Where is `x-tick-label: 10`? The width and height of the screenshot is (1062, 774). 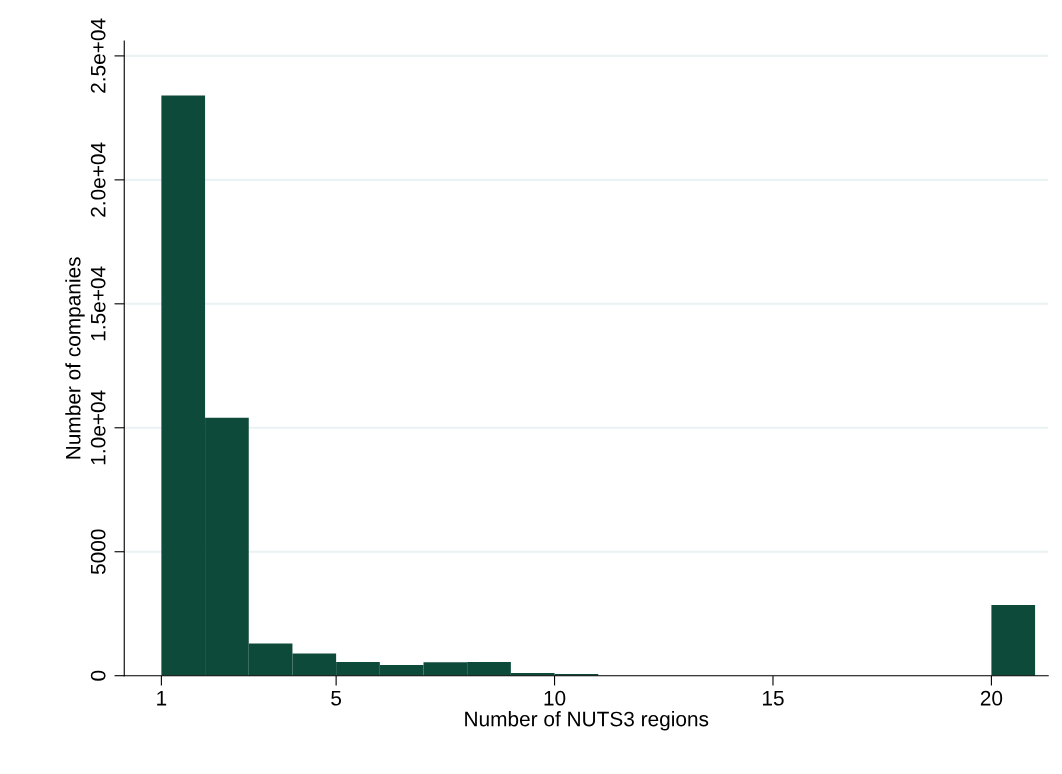 x-tick-label: 10 is located at coordinates (555, 698).